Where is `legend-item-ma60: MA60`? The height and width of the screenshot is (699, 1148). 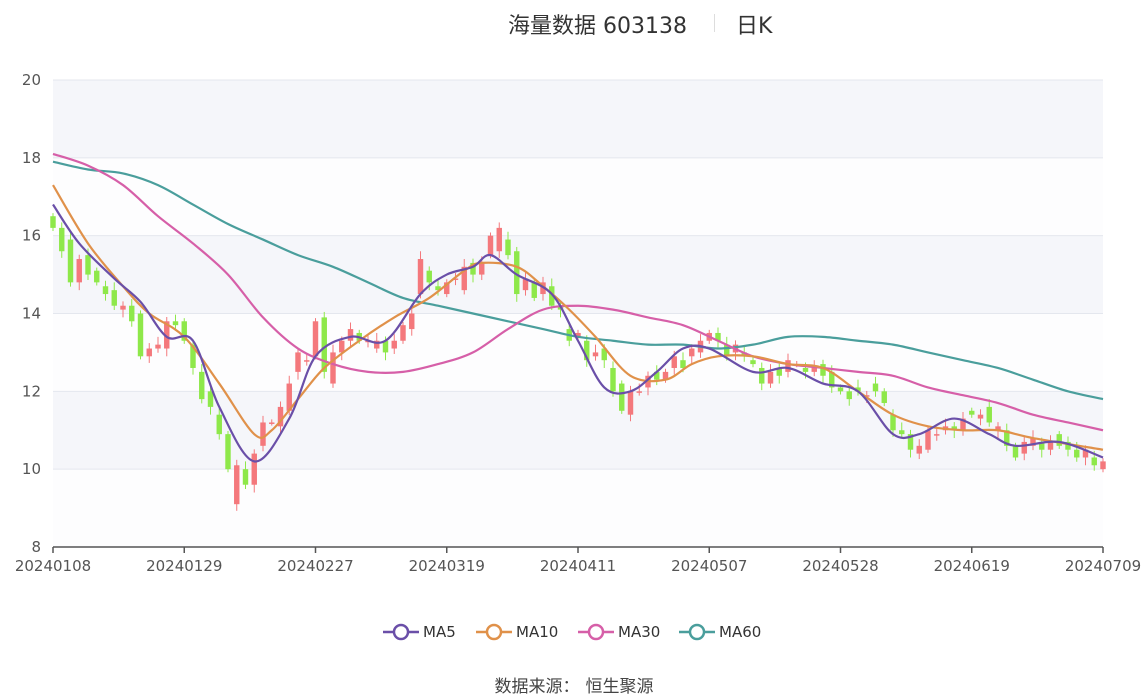 legend-item-ma60: MA60 is located at coordinates (720, 632).